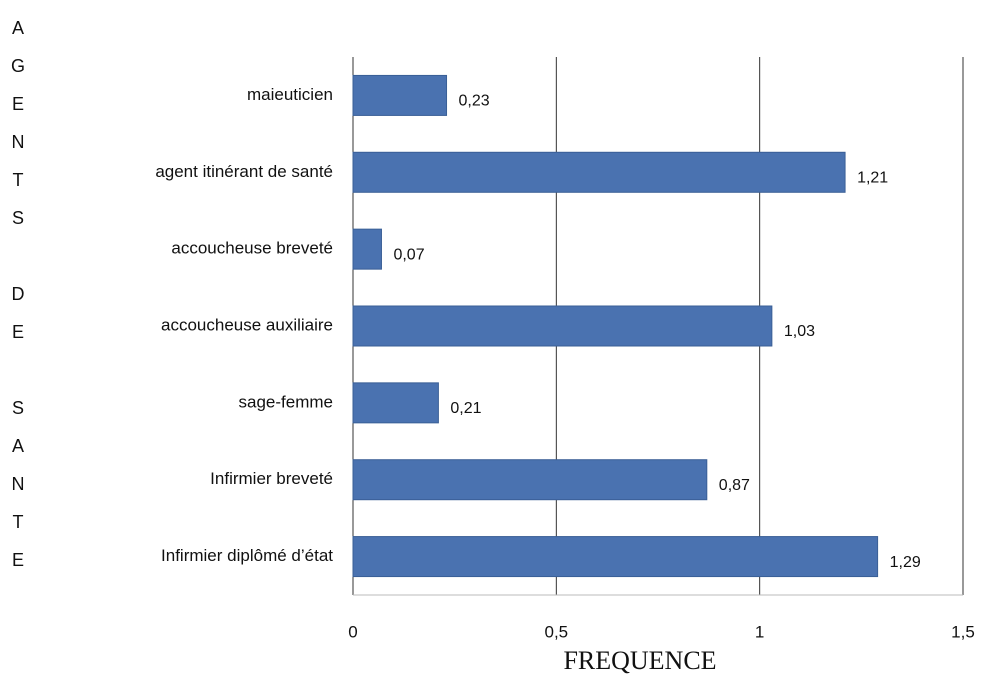 The width and height of the screenshot is (983, 679). I want to click on y-tick-label: sage-femme, so click(286, 401).